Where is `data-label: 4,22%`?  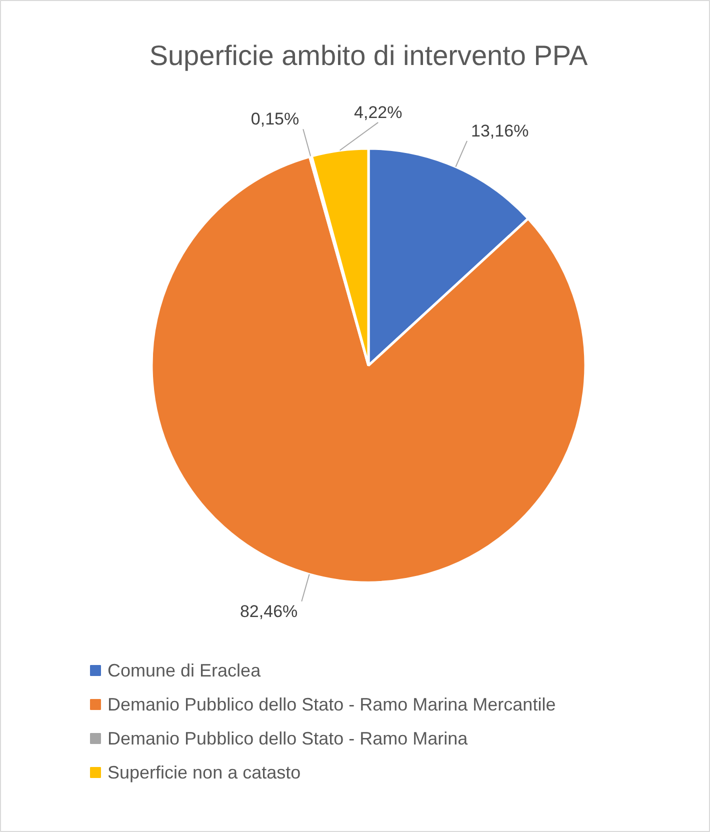
data-label: 4,22% is located at coordinates (378, 112).